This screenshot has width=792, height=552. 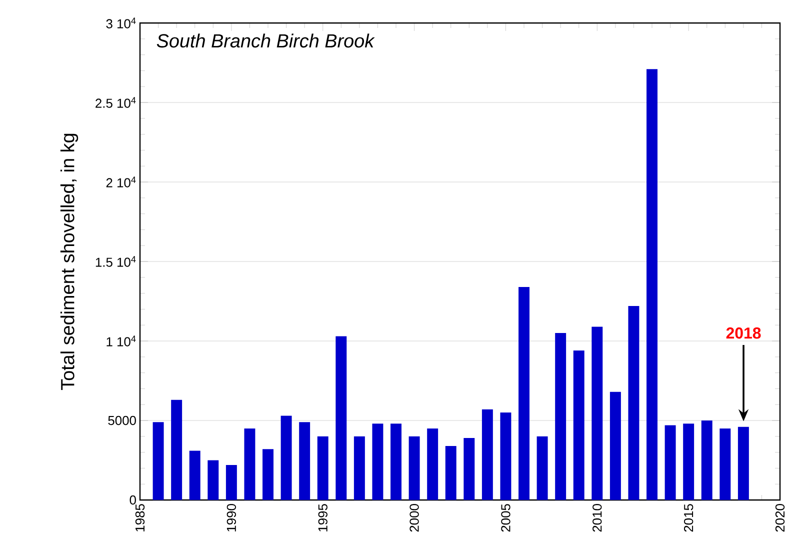 What do you see at coordinates (140, 518) in the screenshot?
I see `x-tick-label: 1985` at bounding box center [140, 518].